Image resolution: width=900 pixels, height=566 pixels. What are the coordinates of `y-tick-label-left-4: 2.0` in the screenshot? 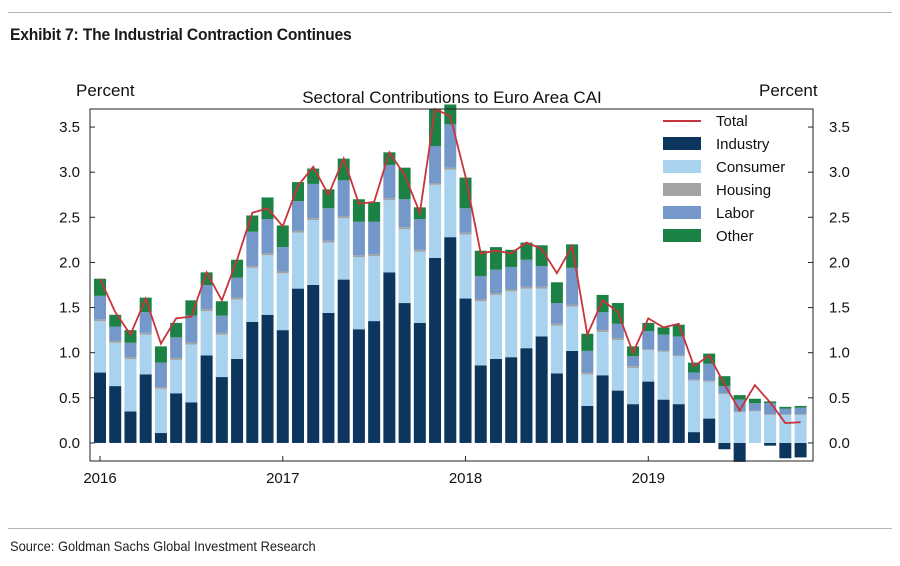 It's located at (69, 262).